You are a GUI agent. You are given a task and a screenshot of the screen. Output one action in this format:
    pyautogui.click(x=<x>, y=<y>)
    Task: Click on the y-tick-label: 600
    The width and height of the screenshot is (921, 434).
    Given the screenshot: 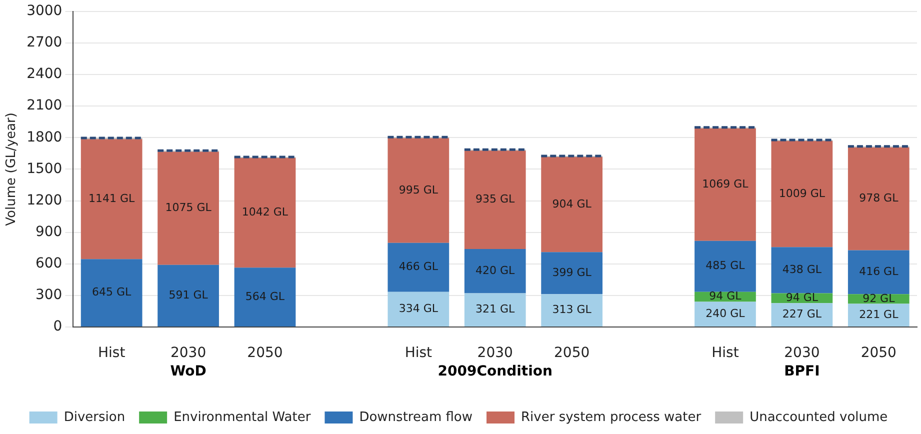 What is the action you would take?
    pyautogui.click(x=48, y=264)
    